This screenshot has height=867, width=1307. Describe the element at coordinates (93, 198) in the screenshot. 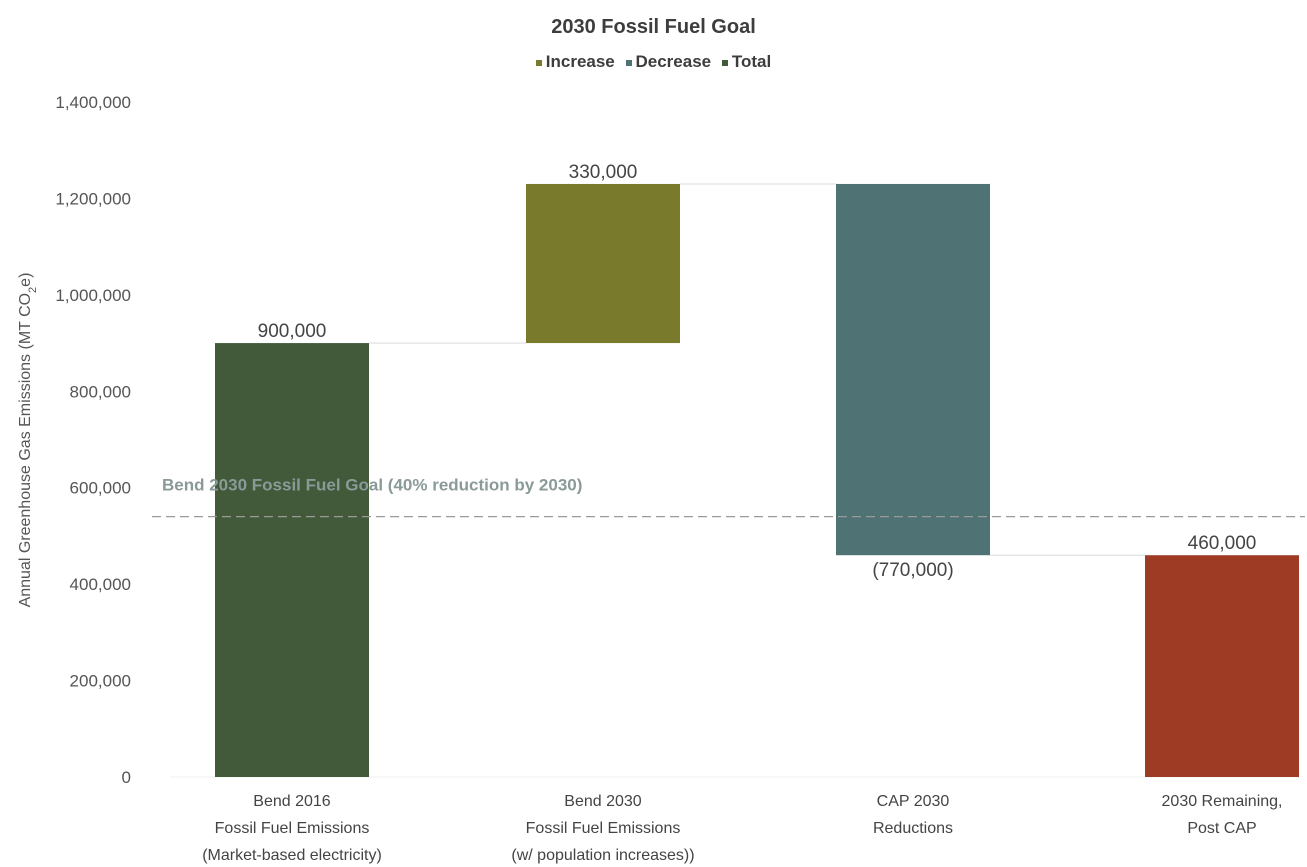

I see `y-tick-label: 1,200,000` at that location.